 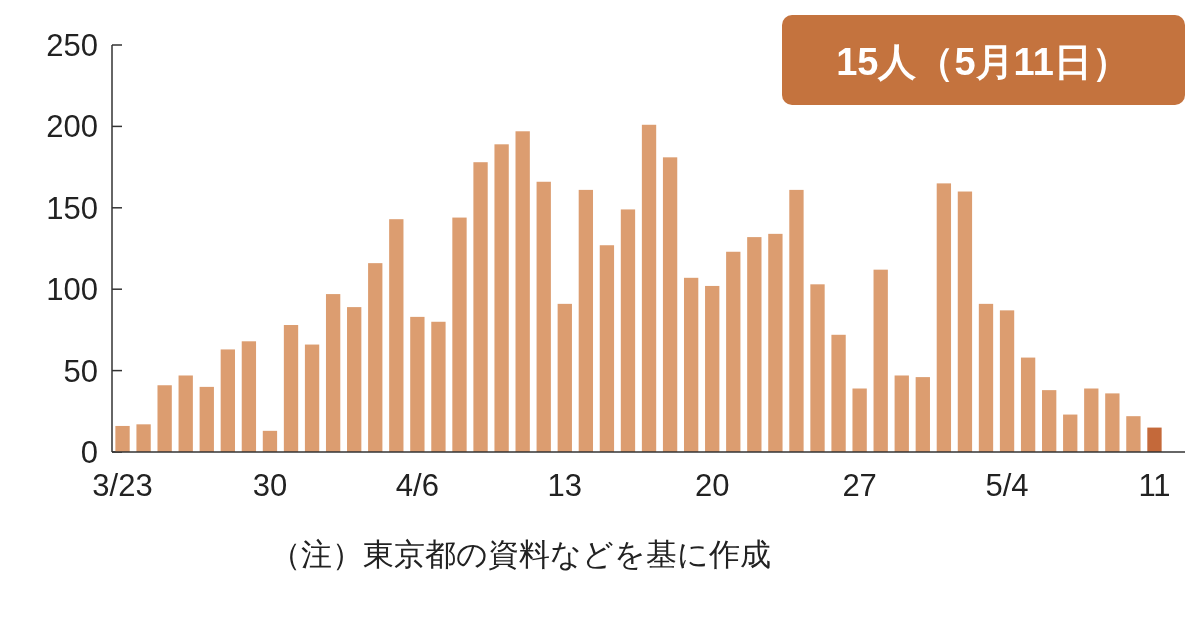 I want to click on y-tick-label: 250, so click(x=72, y=45).